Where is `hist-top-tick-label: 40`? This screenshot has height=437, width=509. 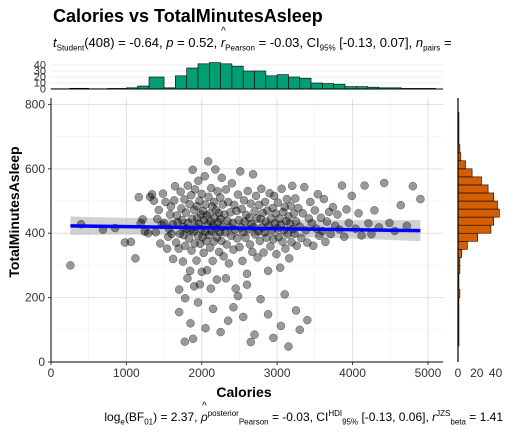
hist-top-tick-label: 40 is located at coordinates (40, 66).